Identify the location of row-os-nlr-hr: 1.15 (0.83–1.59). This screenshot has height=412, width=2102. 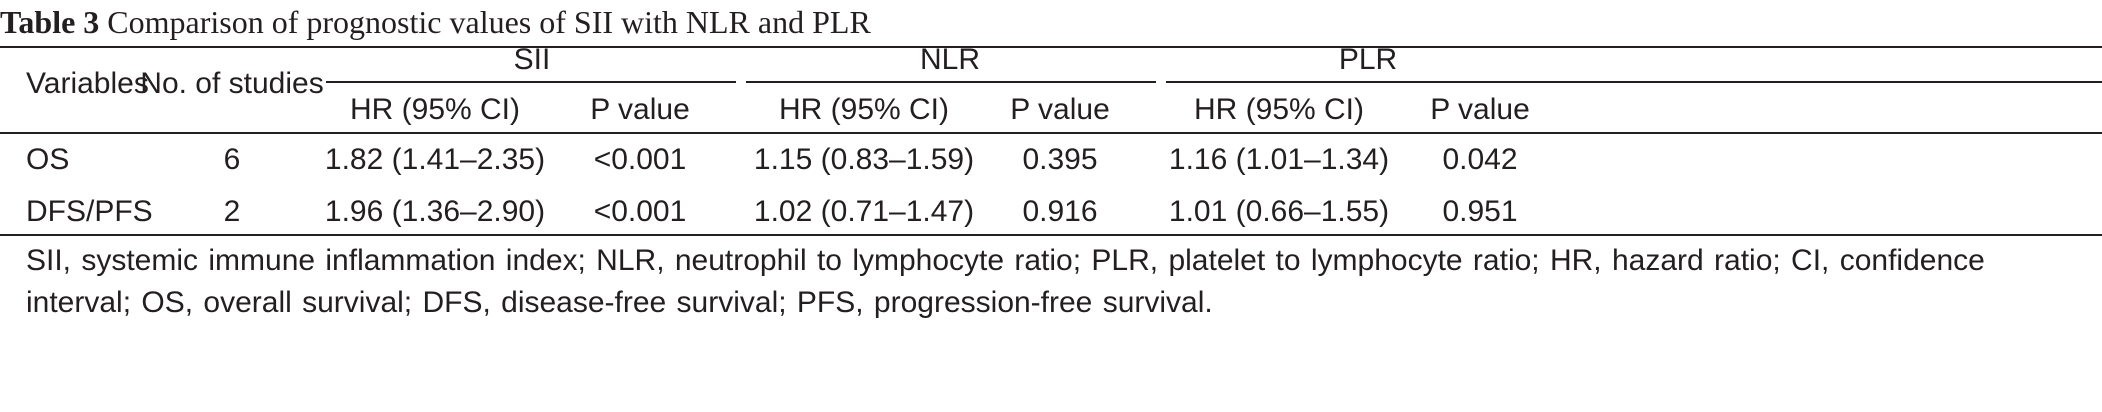
(864, 159).